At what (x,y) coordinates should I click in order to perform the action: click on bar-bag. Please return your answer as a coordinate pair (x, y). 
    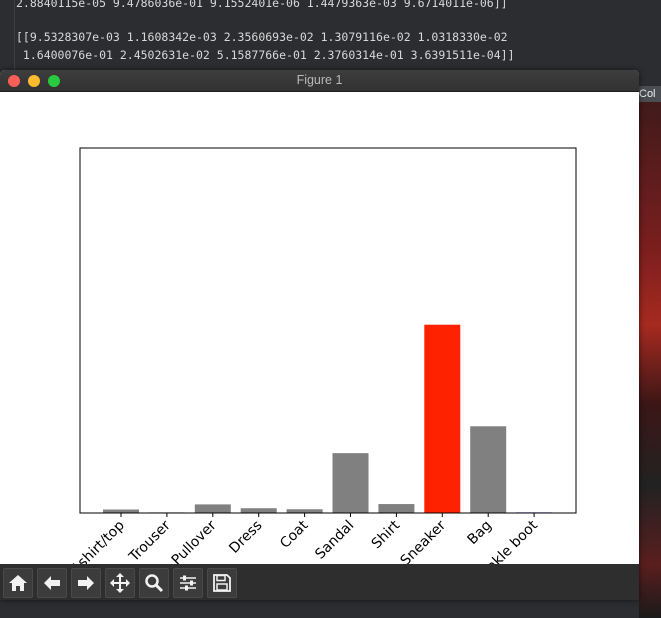
    Looking at the image, I should click on (488, 469).